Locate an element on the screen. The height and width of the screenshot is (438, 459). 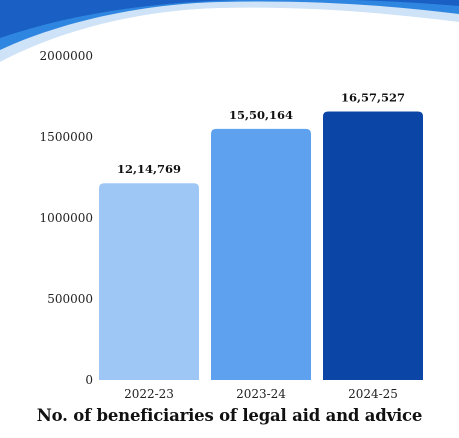
x-tick-label: 2024-25 is located at coordinates (373, 394).